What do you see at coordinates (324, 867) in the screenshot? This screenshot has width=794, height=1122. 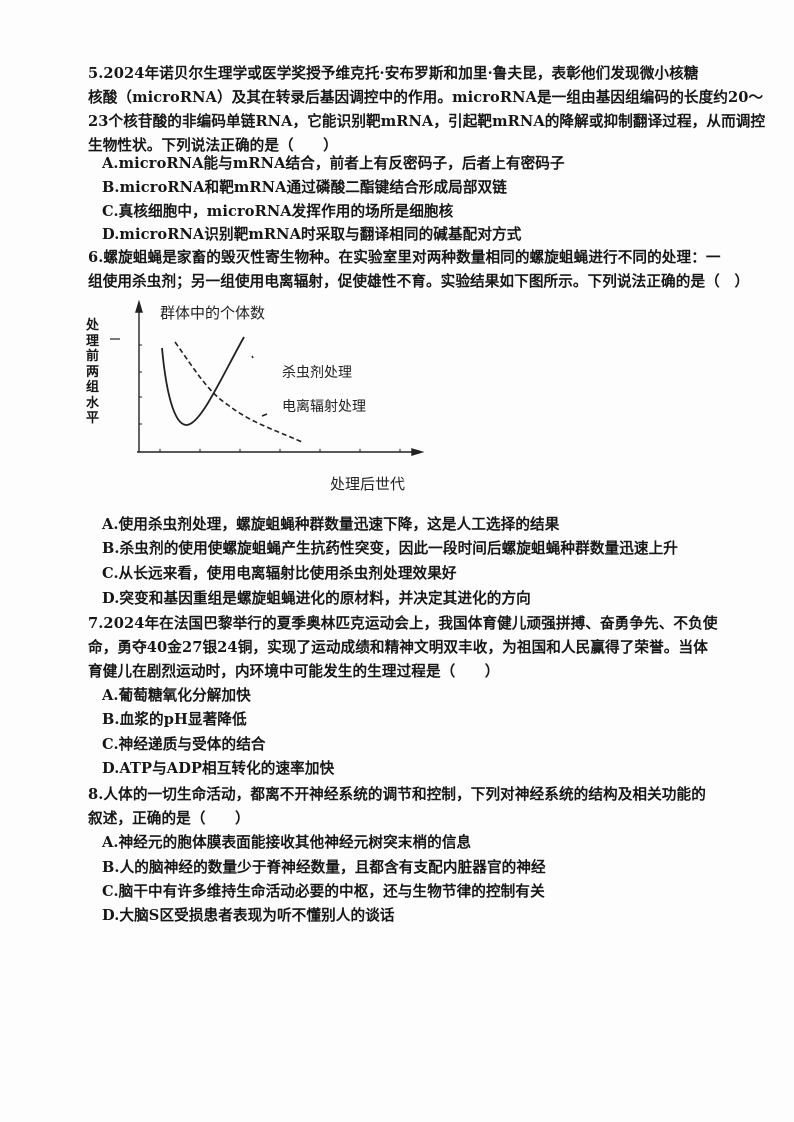 I see `q8-option-b: B.人的脑神经的数量少于脊神经数量，且都含有支配内脏器官的神经` at bounding box center [324, 867].